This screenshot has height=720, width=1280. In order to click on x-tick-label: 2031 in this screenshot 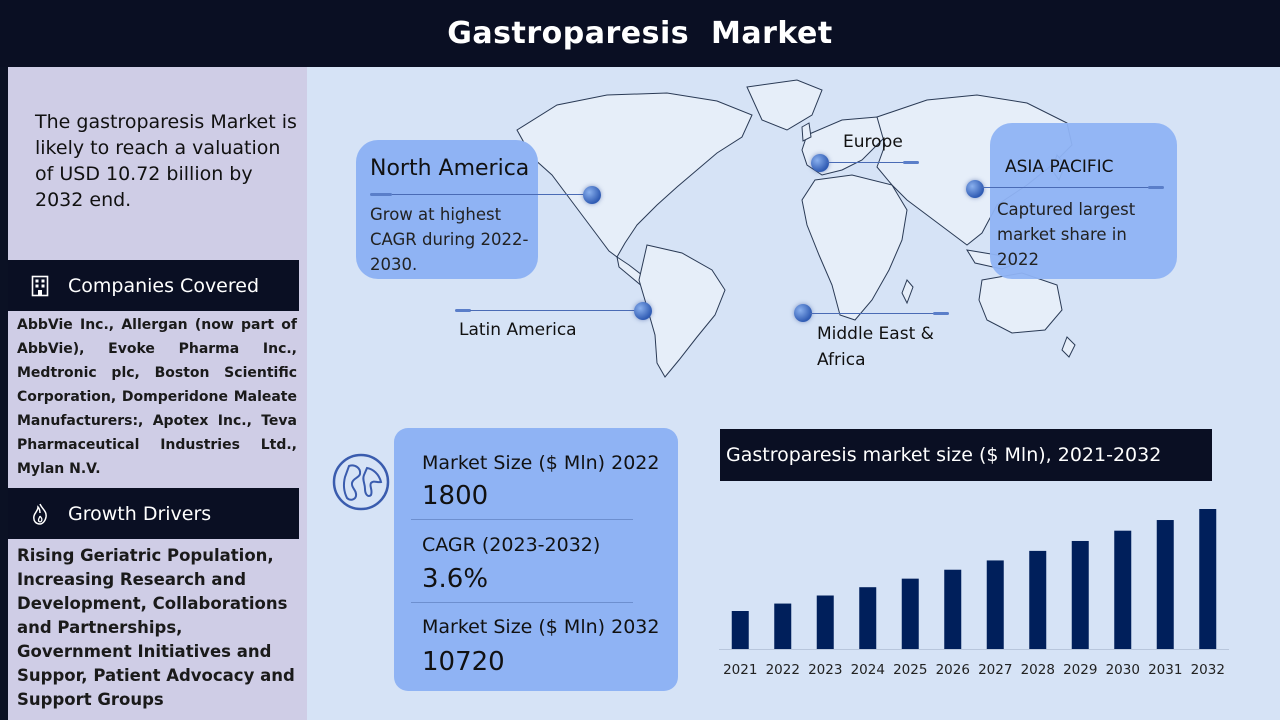, I will do `click(1165, 670)`.